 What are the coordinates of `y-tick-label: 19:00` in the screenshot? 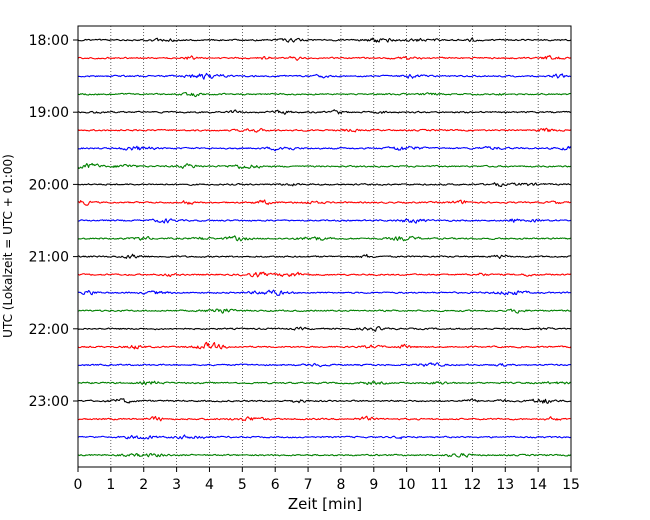 It's located at (49, 113).